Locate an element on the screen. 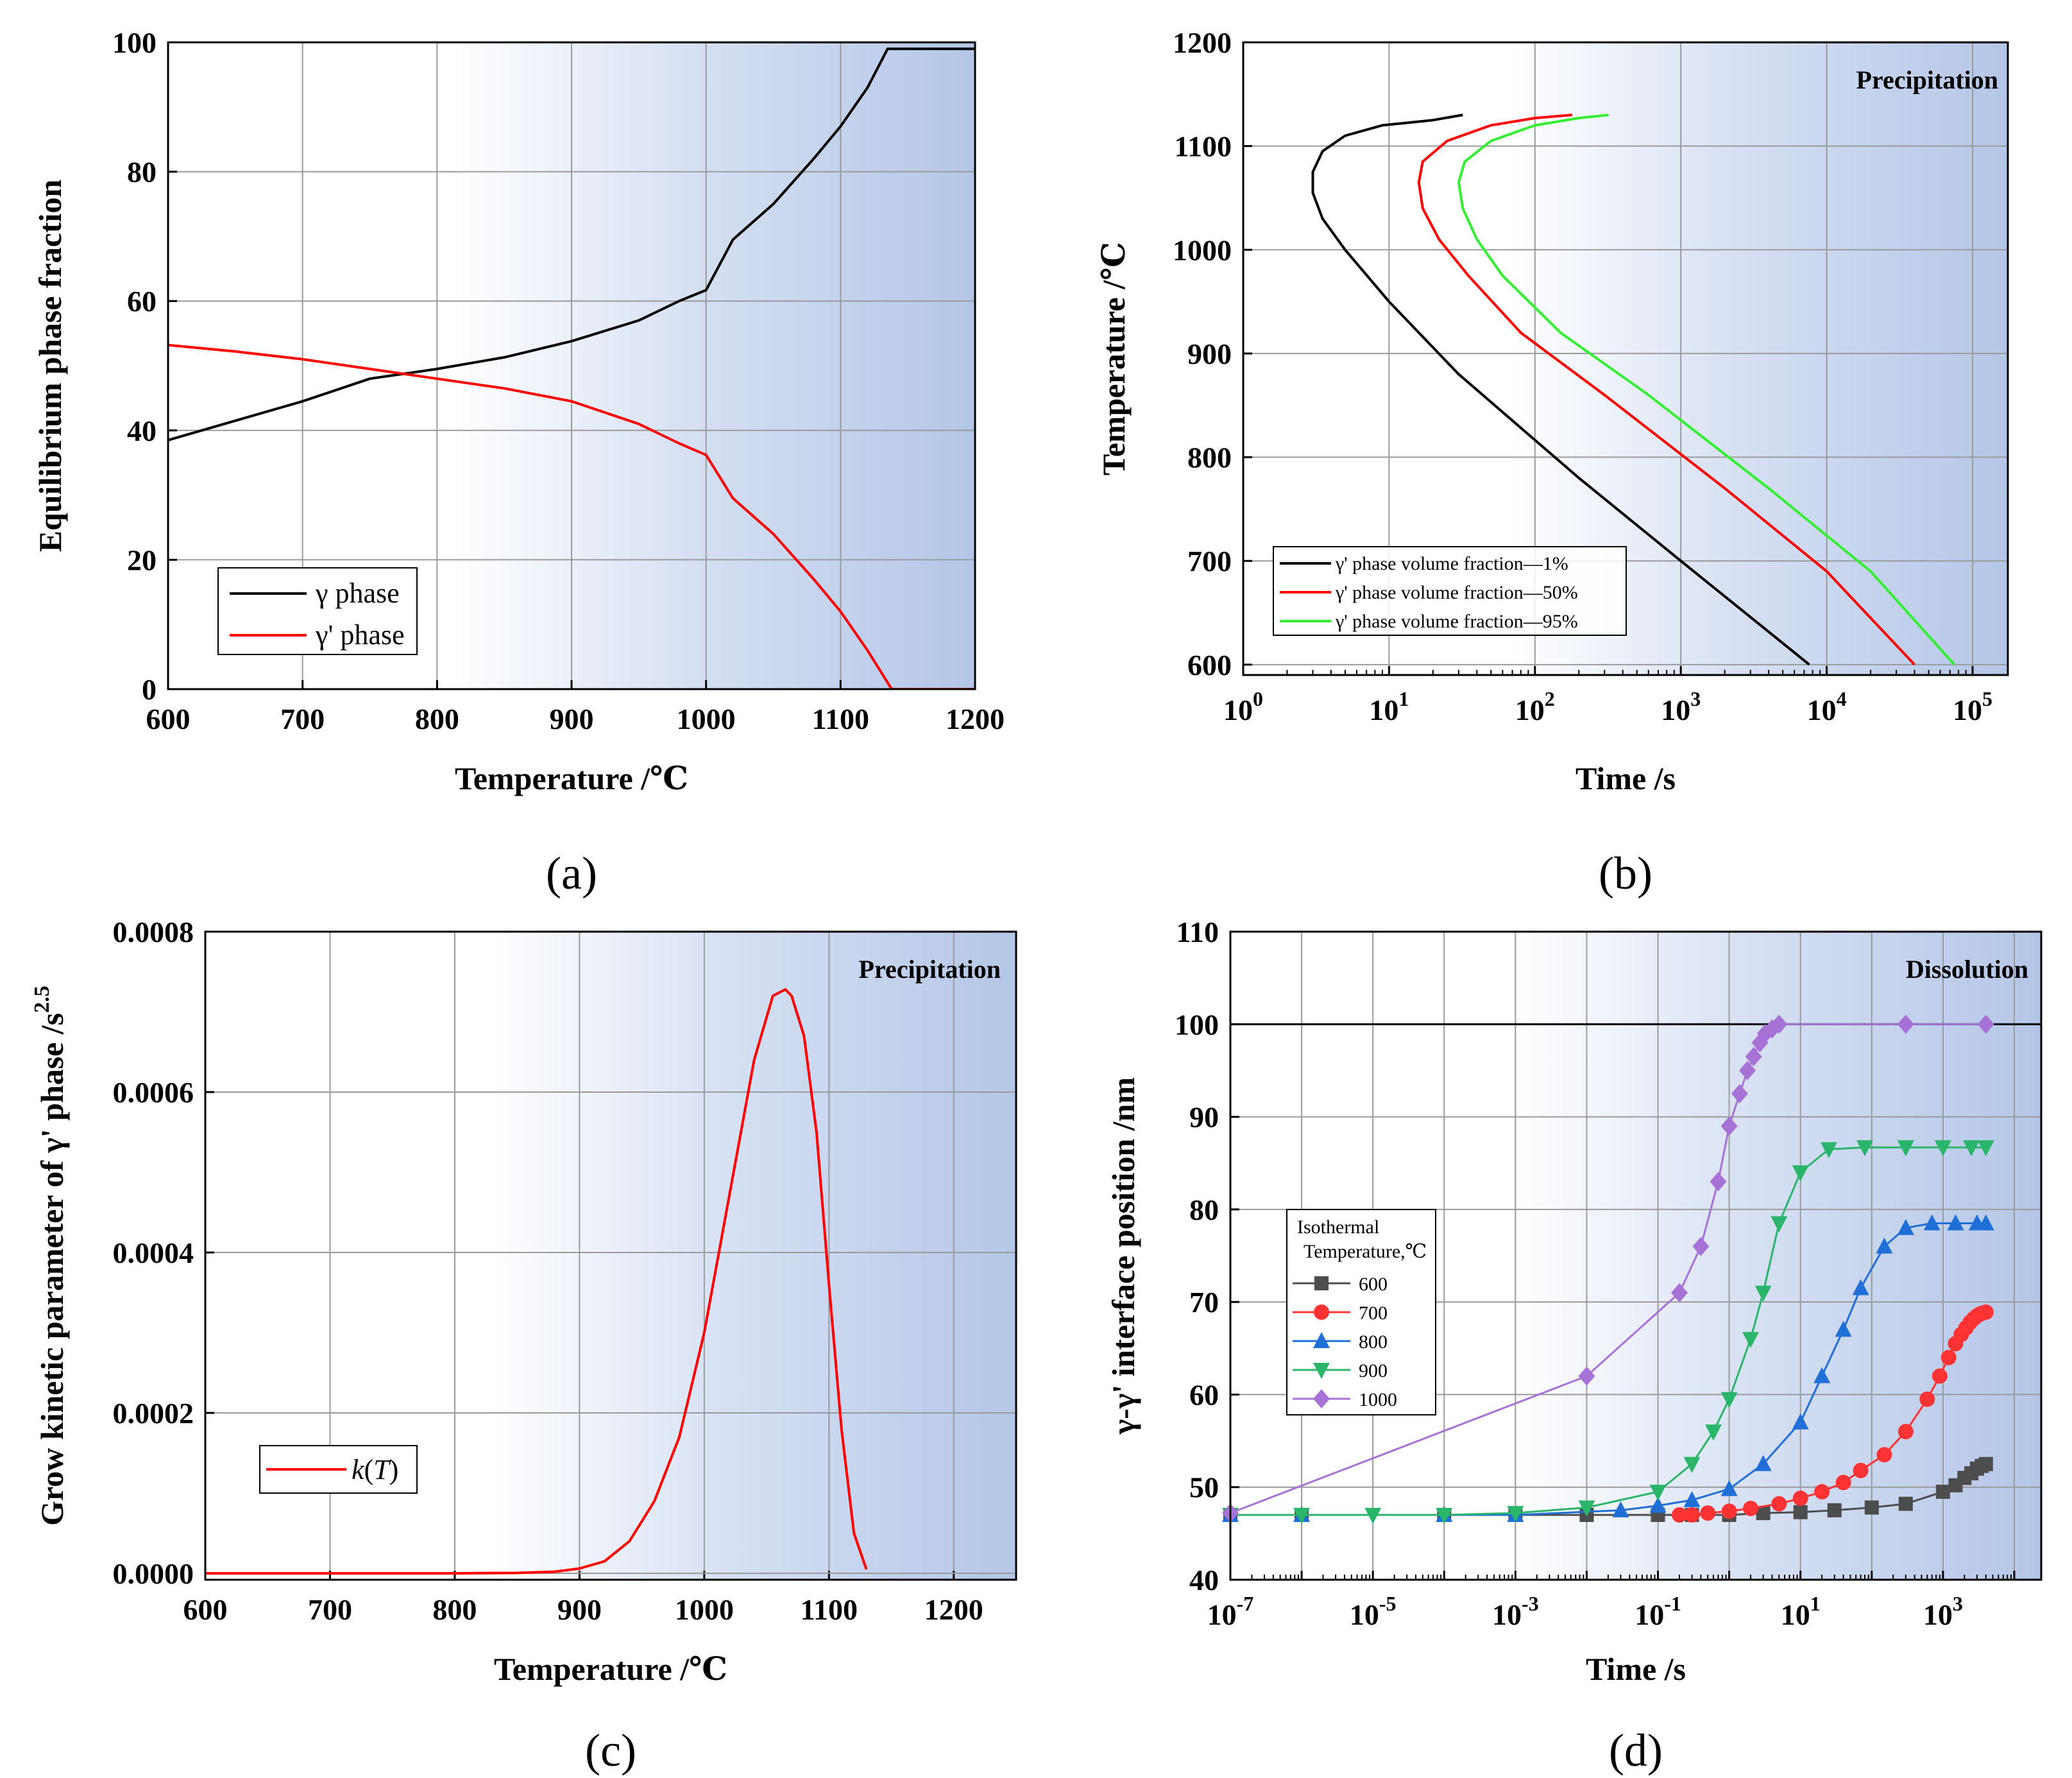  y-tick-label: 50 is located at coordinates (1204, 1487).